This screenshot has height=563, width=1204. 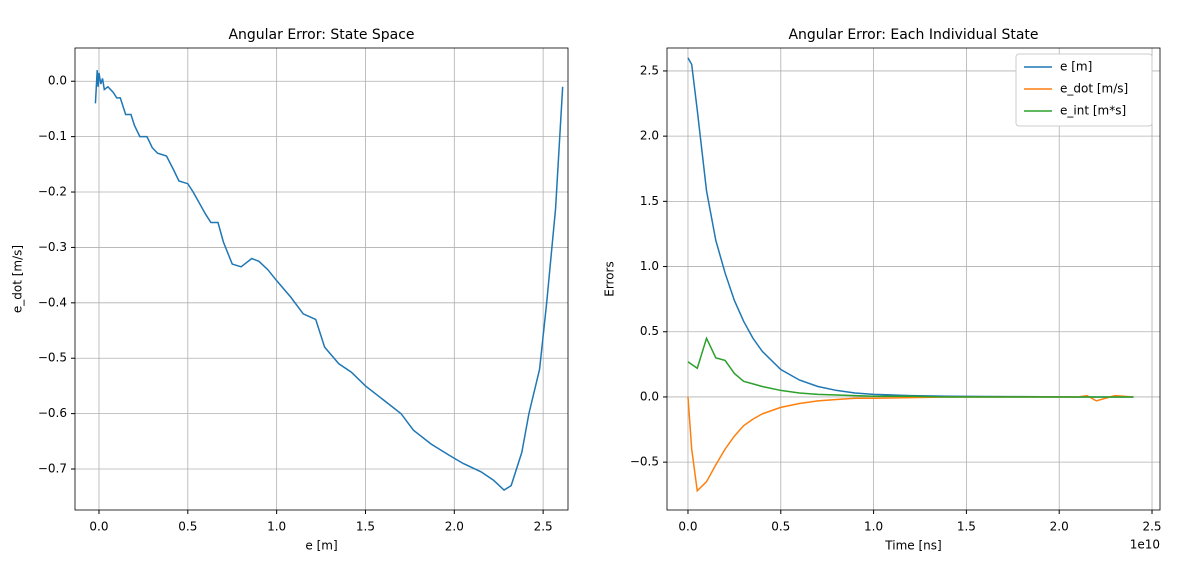 What do you see at coordinates (321, 546) in the screenshot?
I see `x-axis-label: e [m]` at bounding box center [321, 546].